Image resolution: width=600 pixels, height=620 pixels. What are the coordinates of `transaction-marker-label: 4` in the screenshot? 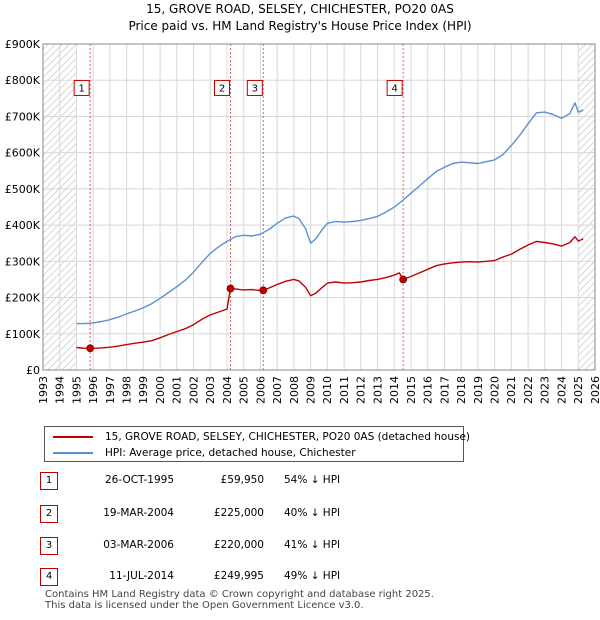 It's located at (394, 88).